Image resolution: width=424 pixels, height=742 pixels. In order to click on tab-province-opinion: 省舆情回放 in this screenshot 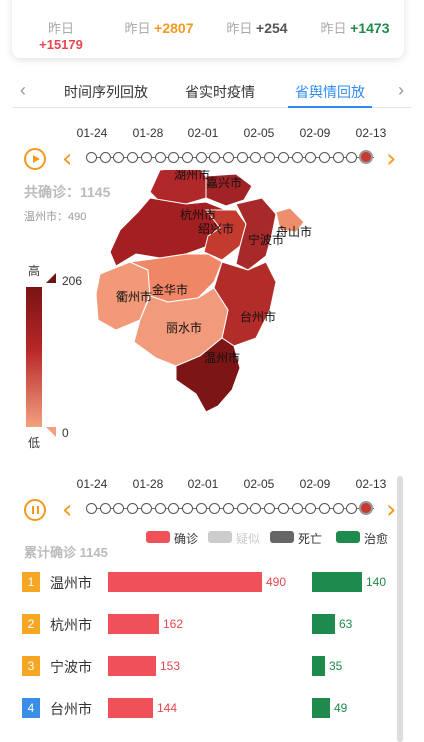, I will do `click(330, 92)`.